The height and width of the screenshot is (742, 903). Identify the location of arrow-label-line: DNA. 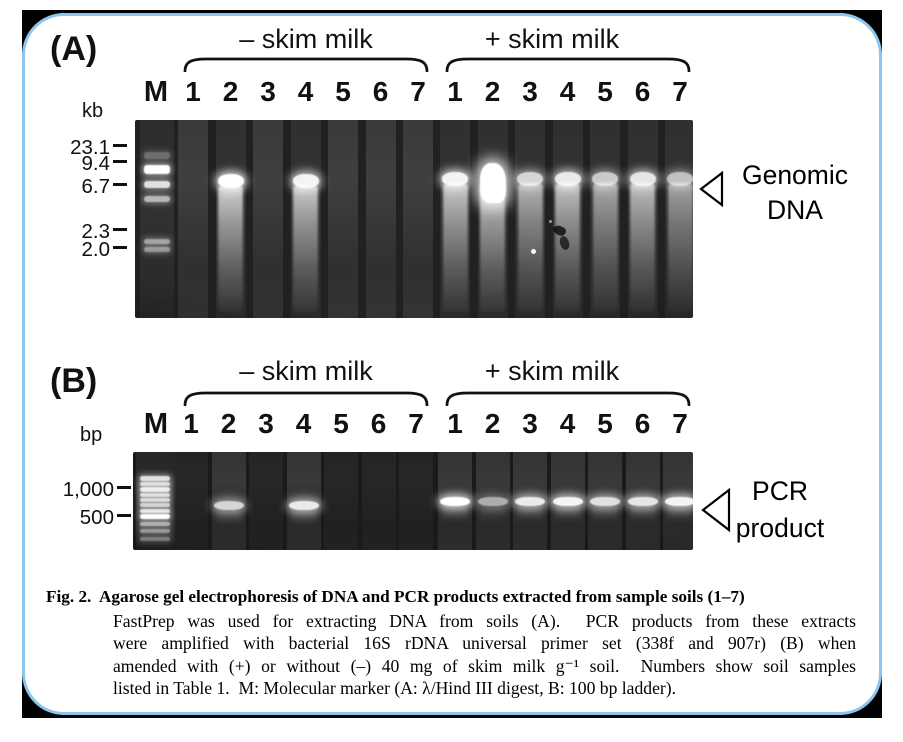
(795, 210).